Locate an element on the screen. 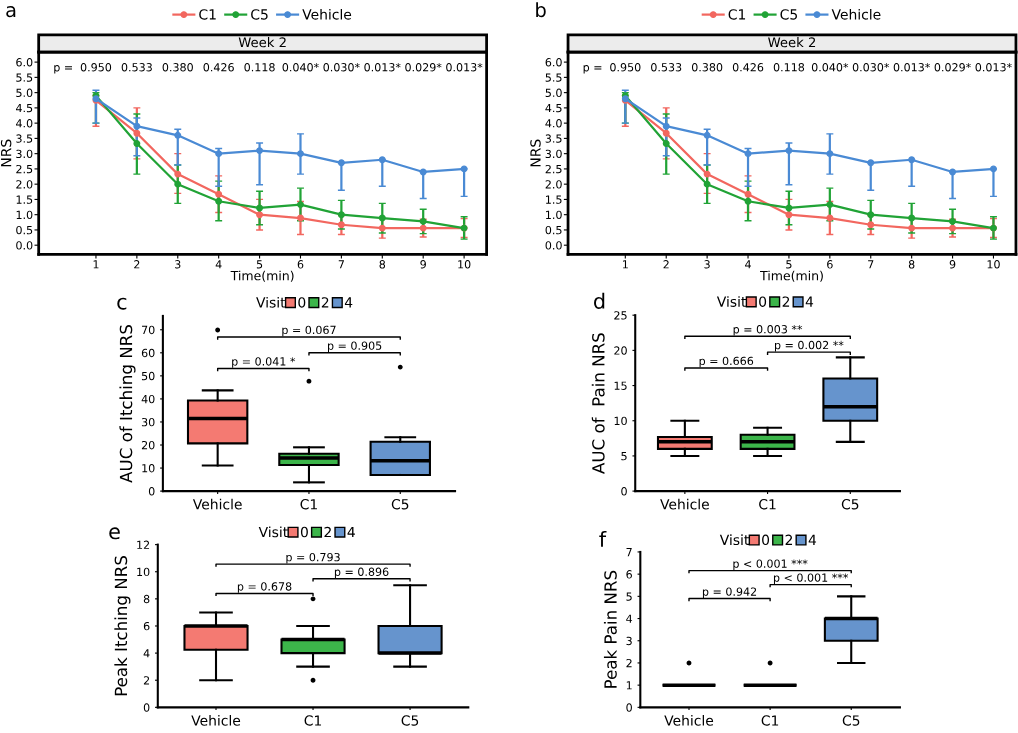 Image resolution: width=1018 pixels, height=733 pixels. y-tick-label: 5 is located at coordinates (624, 456).